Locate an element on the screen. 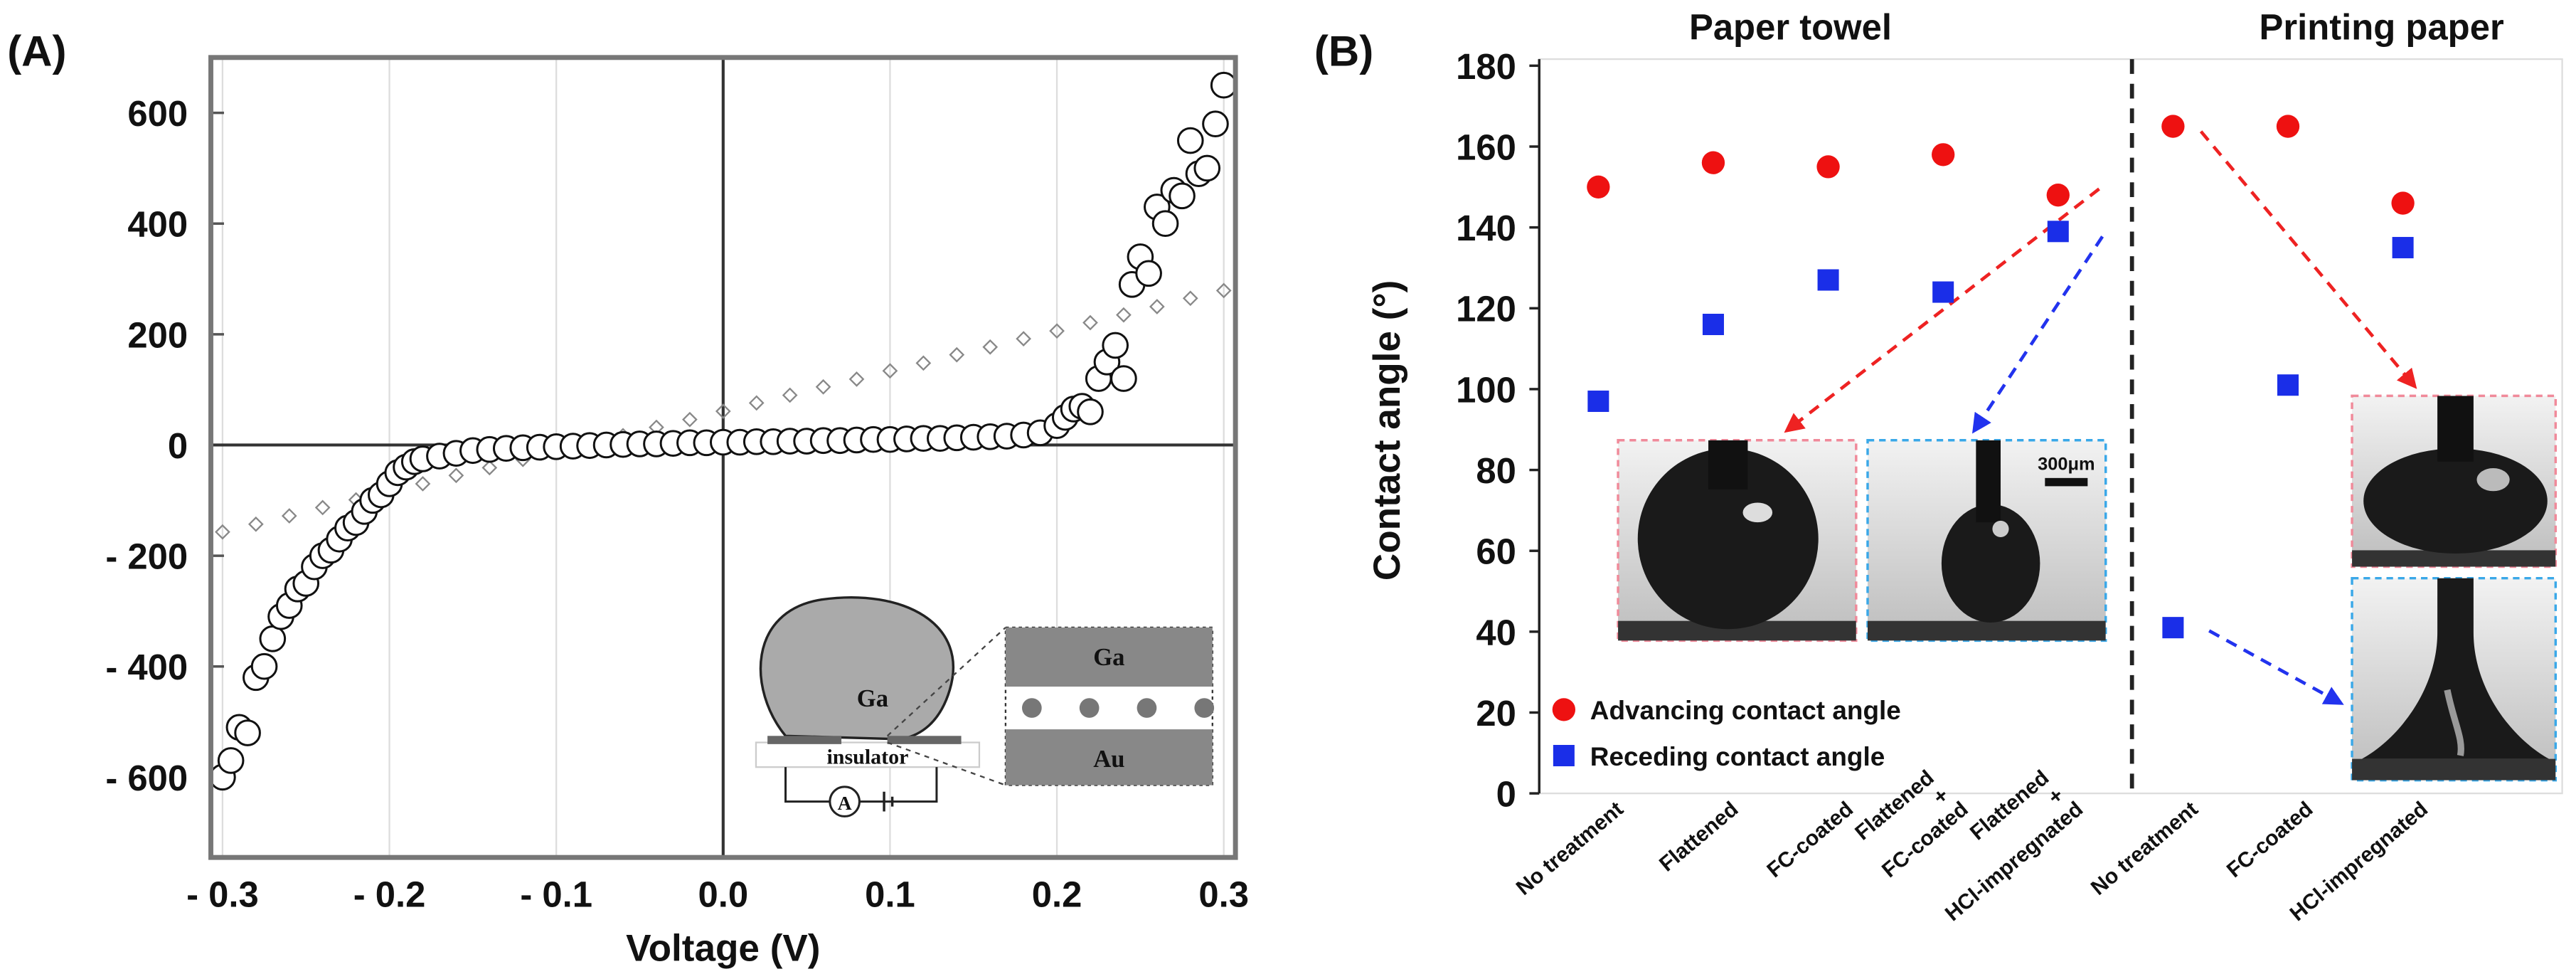 The height and width of the screenshot is (979, 2576). y-axis-label: Contact angle (°) is located at coordinates (1387, 430).